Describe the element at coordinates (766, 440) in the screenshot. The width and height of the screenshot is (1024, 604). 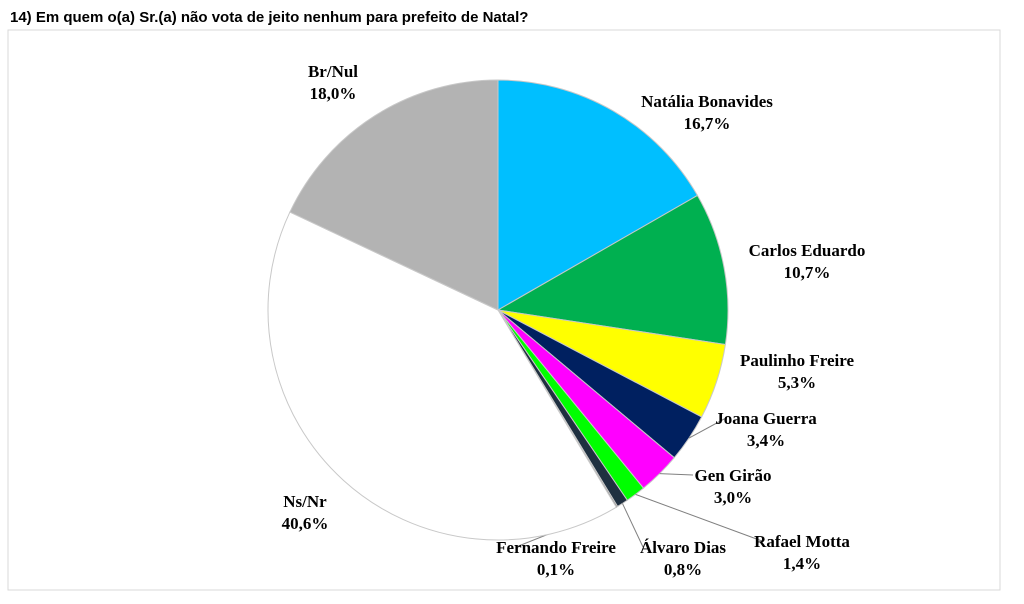
I see `slice-value: 3,4%` at that location.